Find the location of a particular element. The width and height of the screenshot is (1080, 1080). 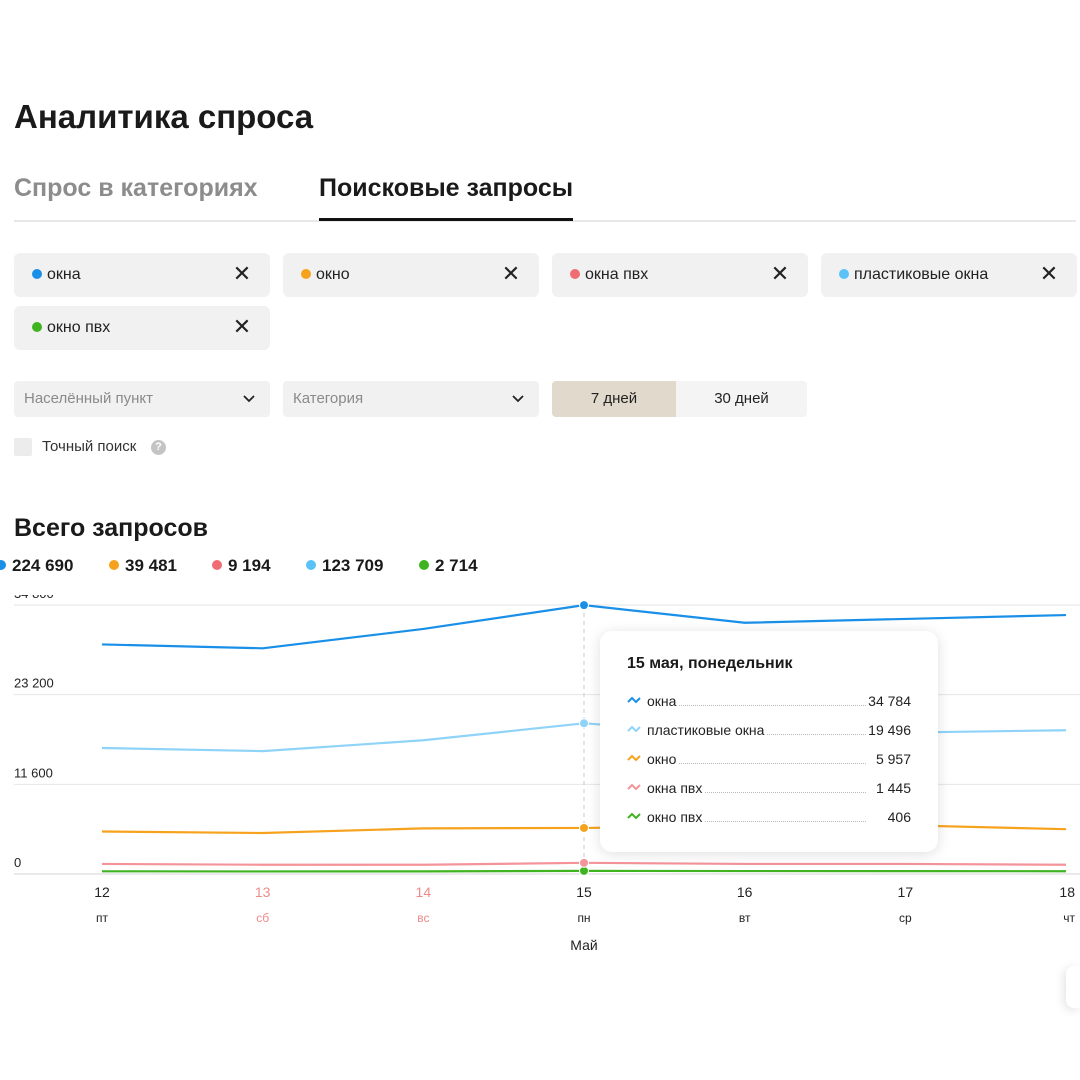

period-30-days-button: 30 дней is located at coordinates (741, 399).